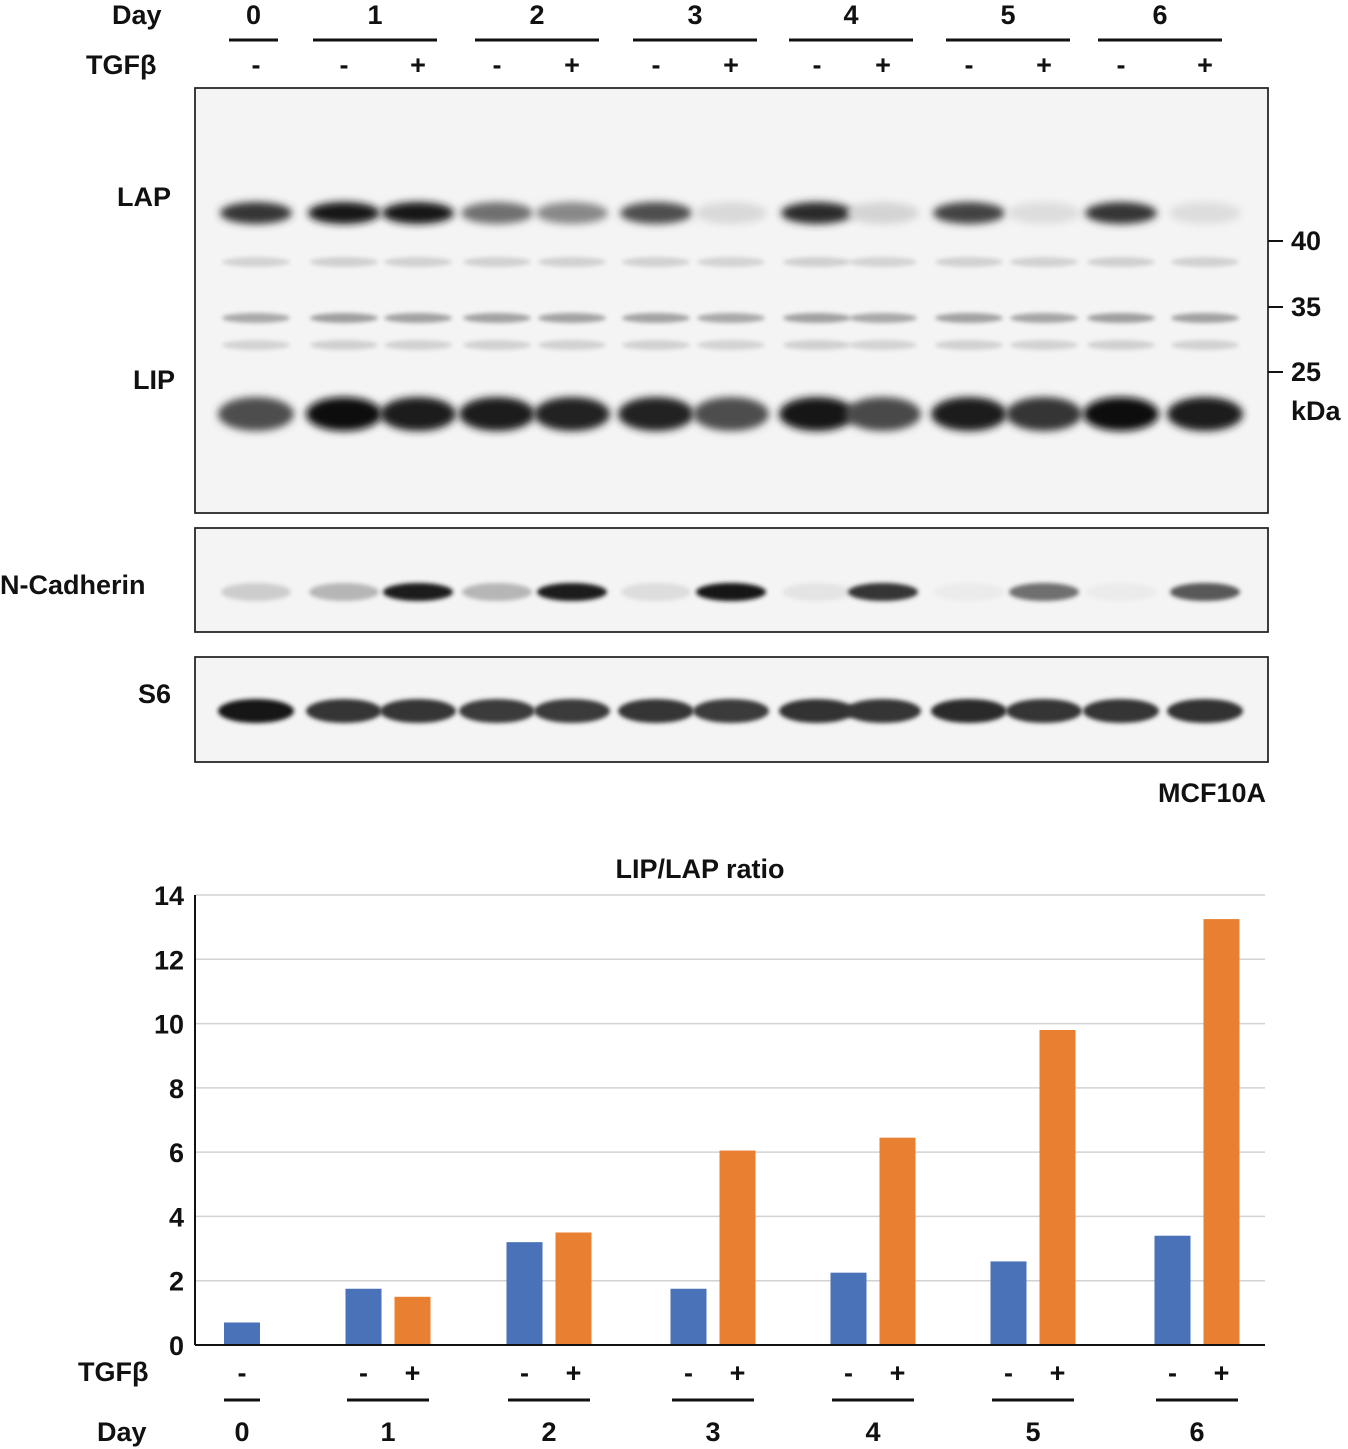 Image resolution: width=1348 pixels, height=1449 pixels. I want to click on blot-day-3: 3, so click(694, 15).